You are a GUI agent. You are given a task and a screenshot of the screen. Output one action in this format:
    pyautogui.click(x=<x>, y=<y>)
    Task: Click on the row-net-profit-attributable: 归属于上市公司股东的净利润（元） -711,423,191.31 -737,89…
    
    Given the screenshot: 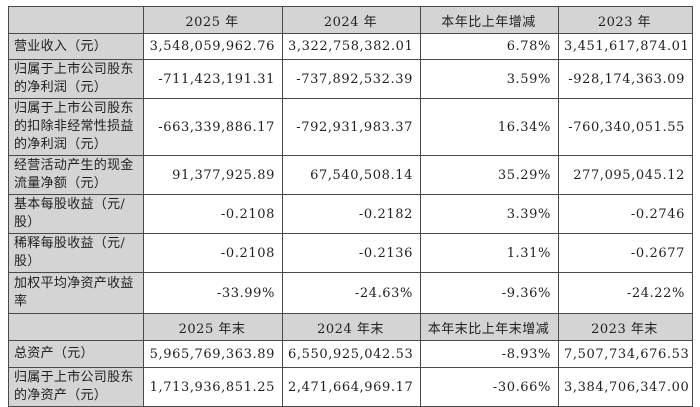 What is the action you would take?
    pyautogui.click(x=350, y=79)
    